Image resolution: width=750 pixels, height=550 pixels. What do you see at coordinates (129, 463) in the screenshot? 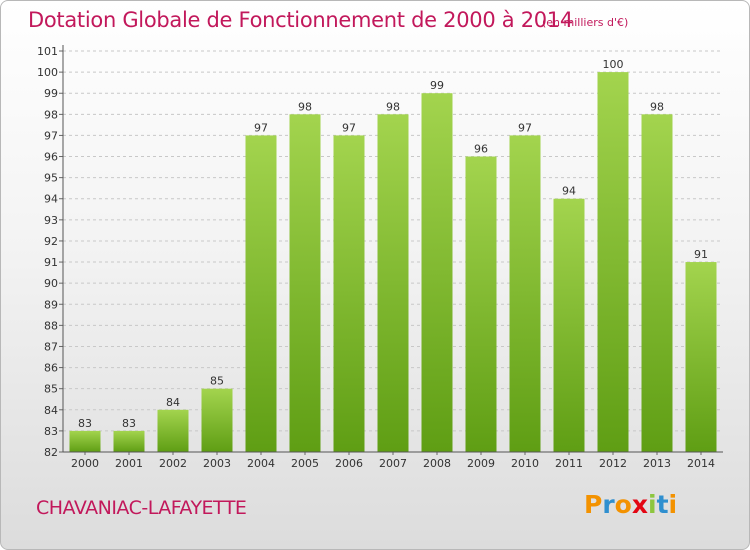
I see `x-tick-label: 2001` at bounding box center [129, 463].